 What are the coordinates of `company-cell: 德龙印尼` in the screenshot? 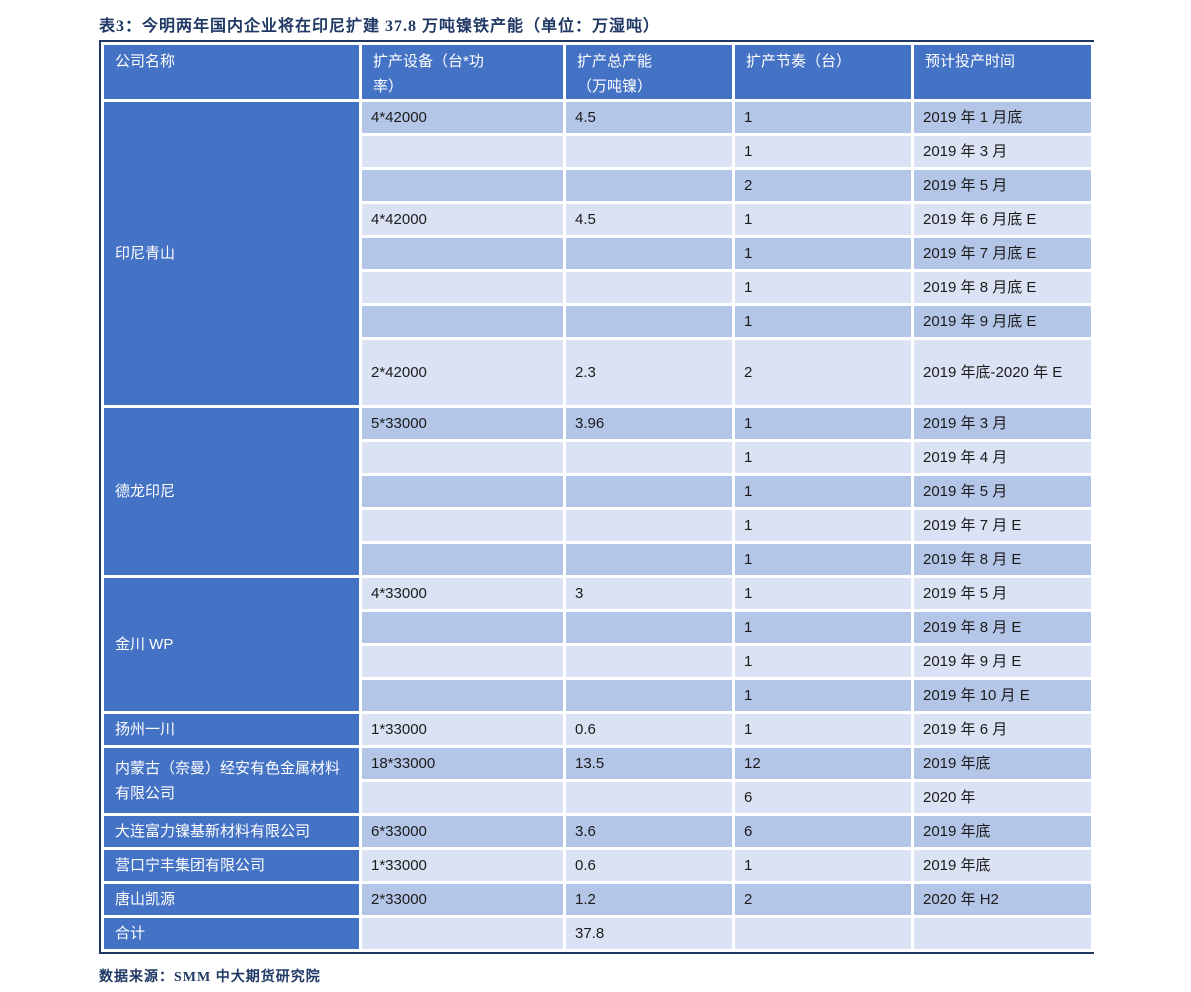 It's located at (231, 491).